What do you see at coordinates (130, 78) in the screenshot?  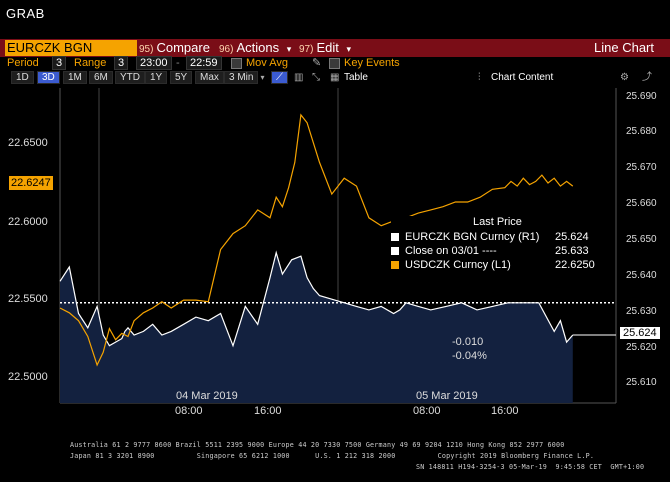 I see `period-btn-ytd: YTD` at bounding box center [130, 78].